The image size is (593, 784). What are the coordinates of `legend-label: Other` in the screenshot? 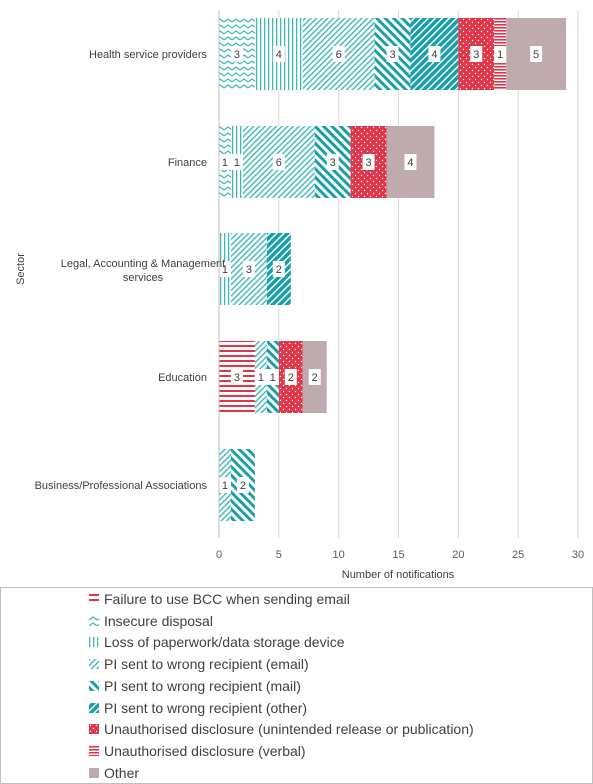 It's located at (122, 772).